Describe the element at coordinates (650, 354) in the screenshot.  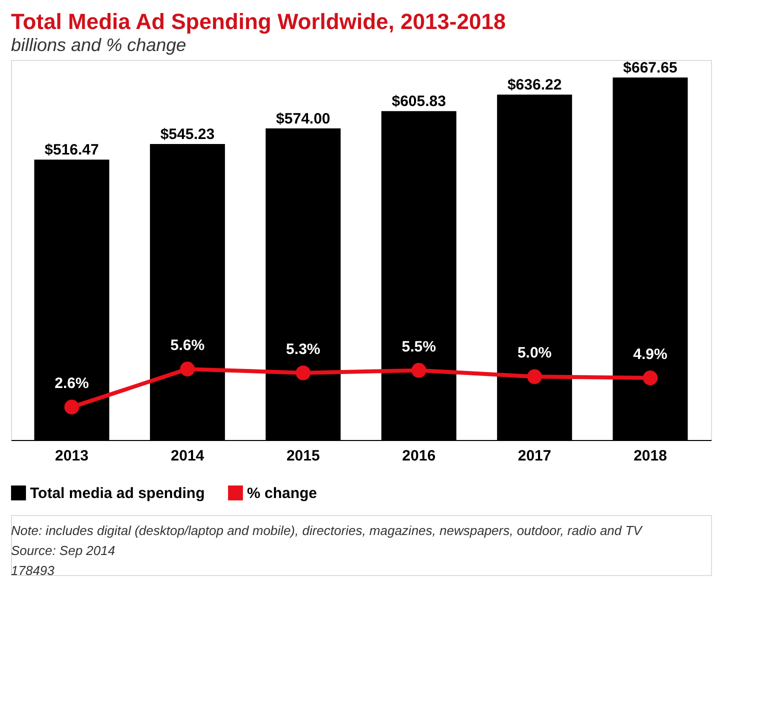
I see `data-label: 4.9%` at that location.